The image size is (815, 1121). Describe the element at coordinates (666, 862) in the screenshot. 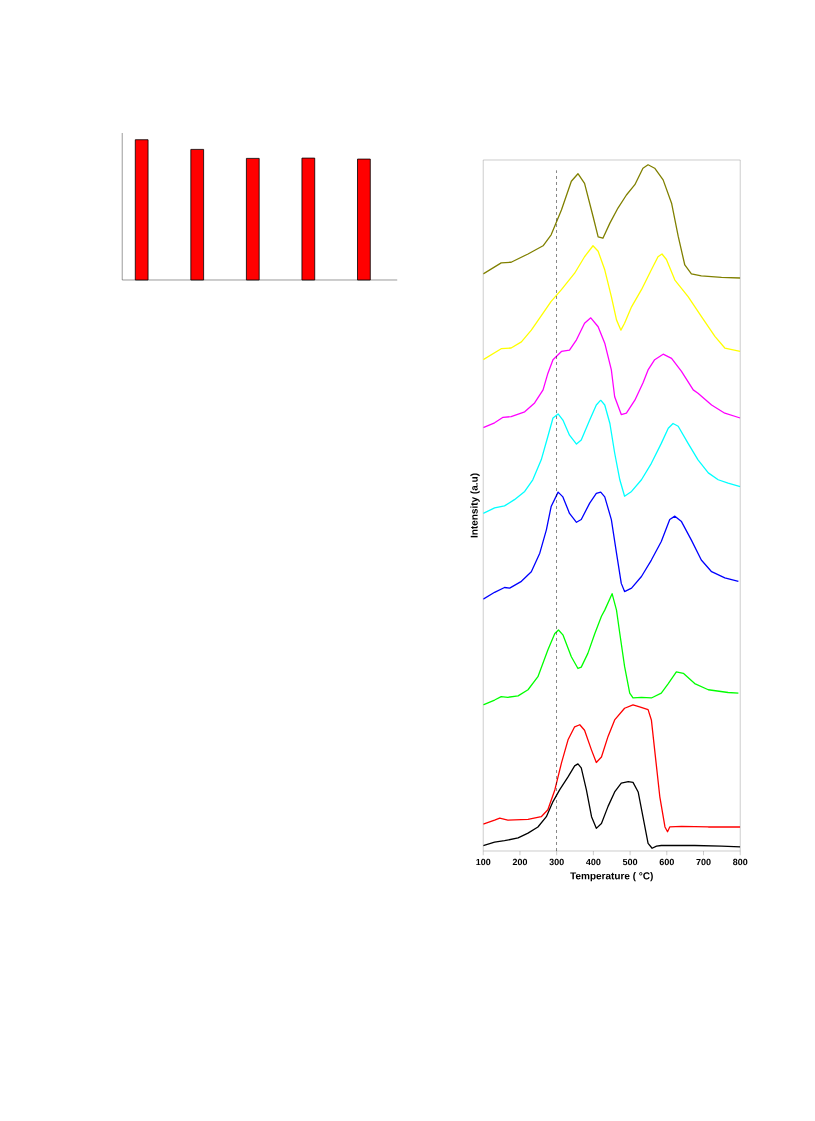

I see `x-tick-label: 600` at that location.